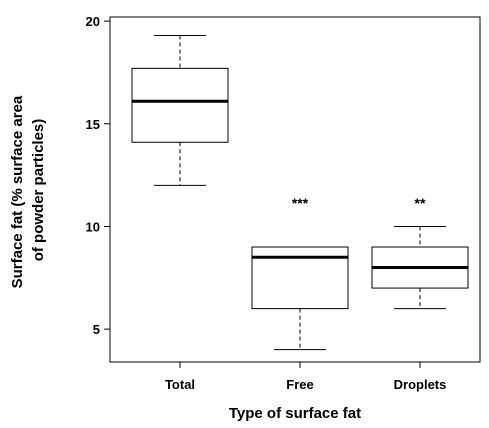 The image size is (489, 428). What do you see at coordinates (93, 124) in the screenshot?
I see `y-tick-label: 15` at bounding box center [93, 124].